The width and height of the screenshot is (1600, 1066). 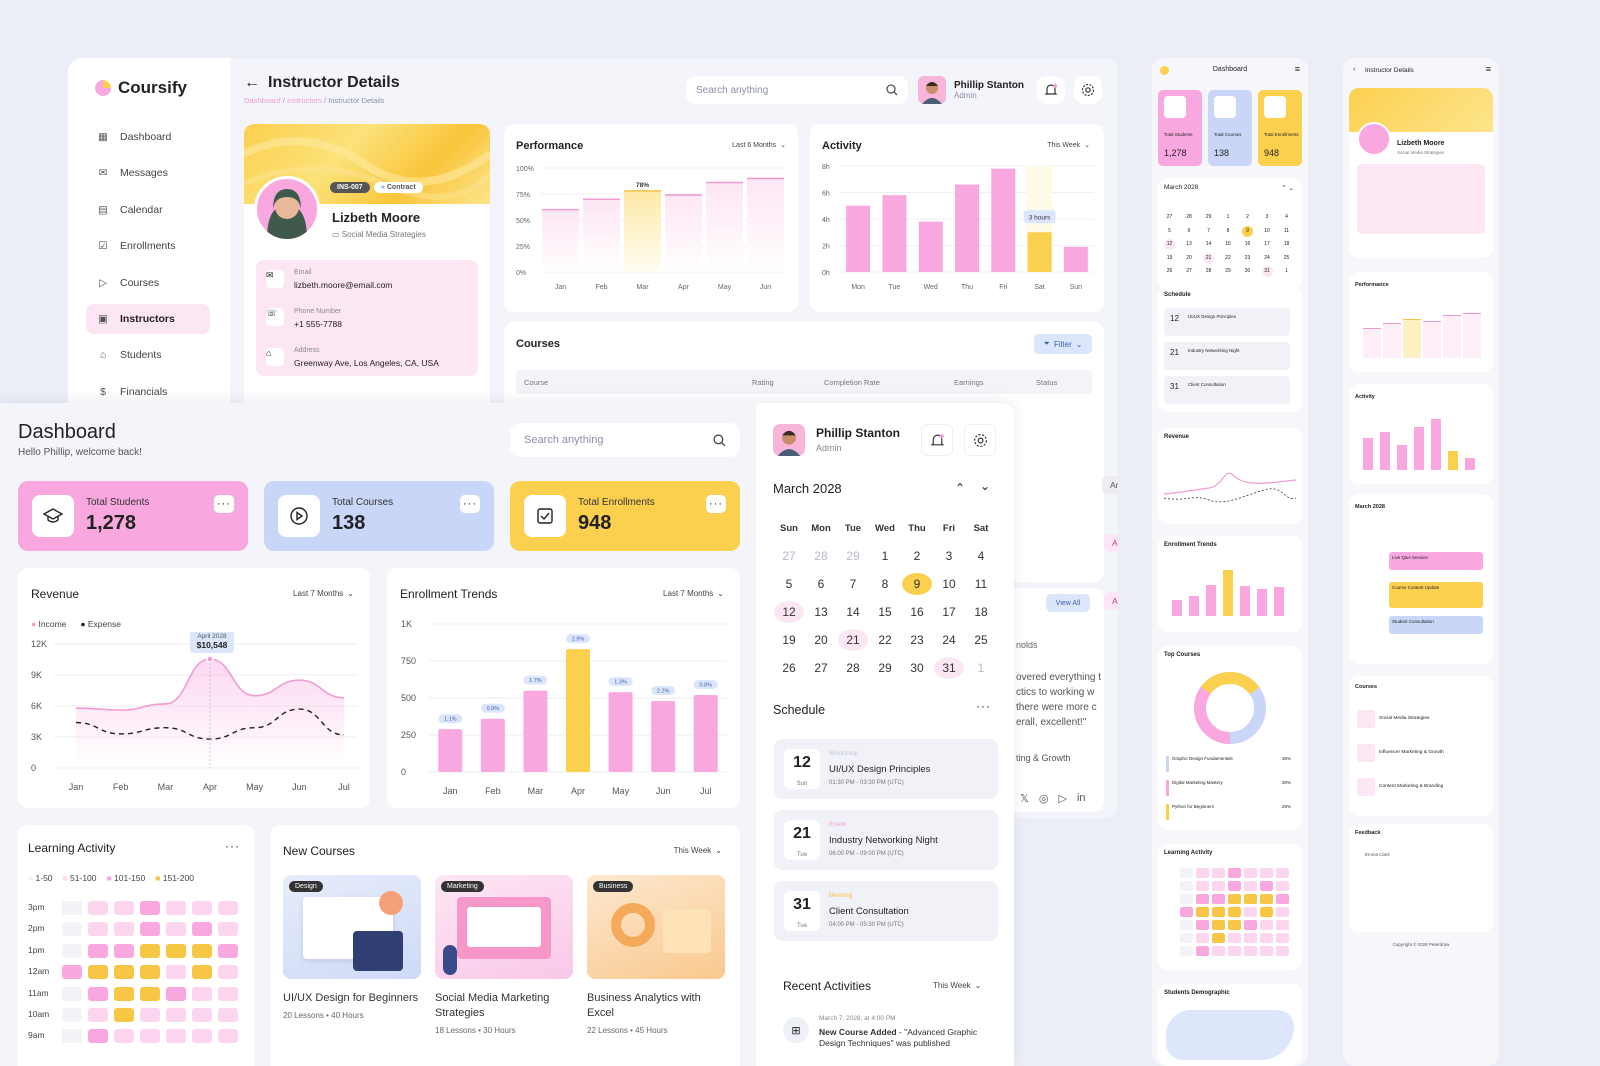 I want to click on new-courses-range-select: This Week ⌄, so click(x=697, y=850).